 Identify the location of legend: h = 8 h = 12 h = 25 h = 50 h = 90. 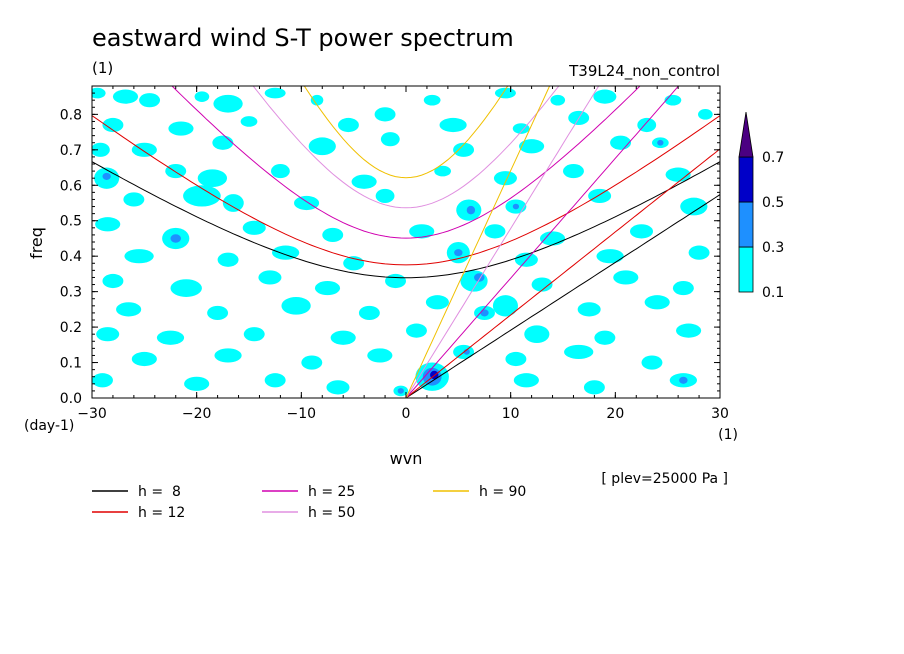
(309, 502).